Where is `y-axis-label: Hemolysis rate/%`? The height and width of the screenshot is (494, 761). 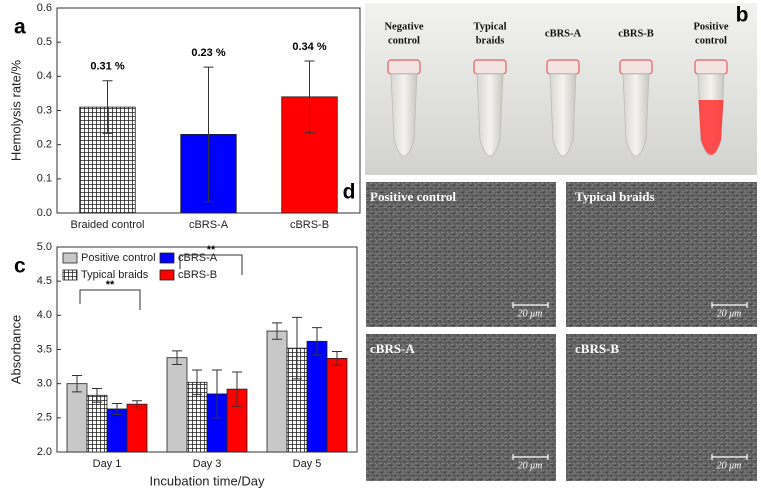 y-axis-label: Hemolysis rate/% is located at coordinates (15, 110).